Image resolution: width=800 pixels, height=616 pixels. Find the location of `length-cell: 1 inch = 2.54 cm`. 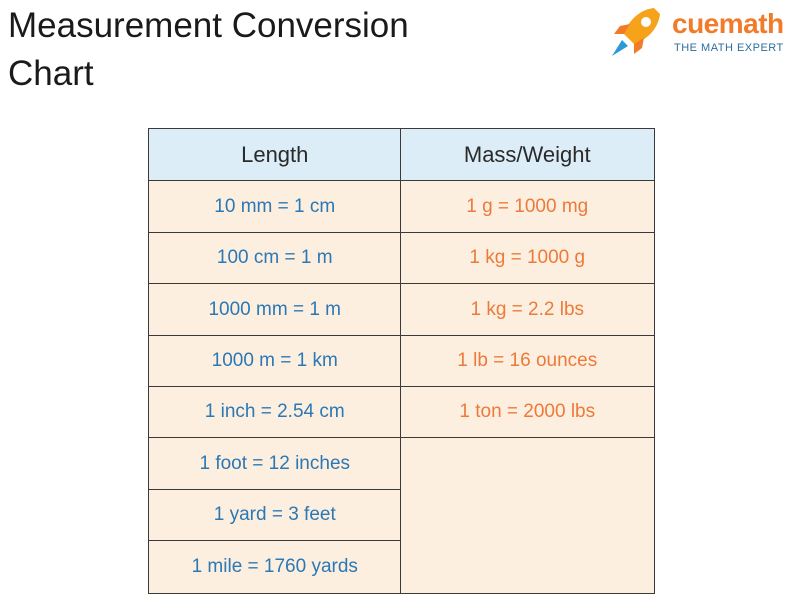

length-cell: 1 inch = 2.54 cm is located at coordinates (275, 412).